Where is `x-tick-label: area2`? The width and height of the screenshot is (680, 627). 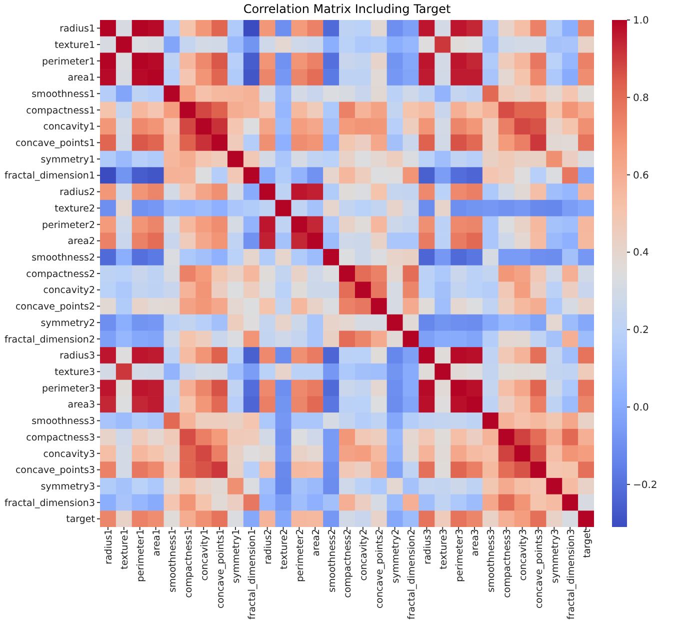
x-tick-label: area2 is located at coordinates (316, 542).